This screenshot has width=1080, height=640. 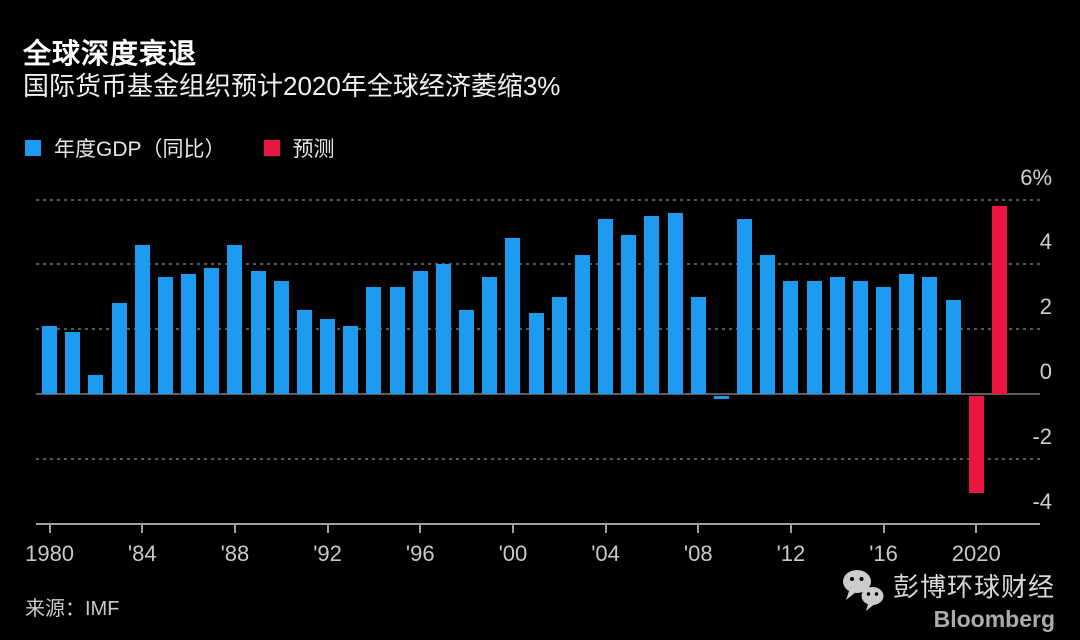 I want to click on bar-2003, so click(x=582, y=324).